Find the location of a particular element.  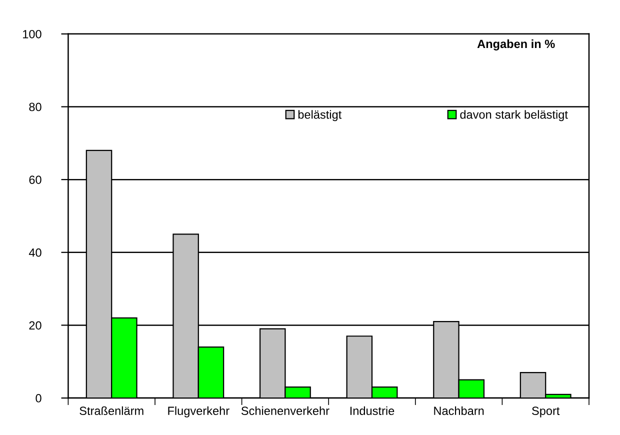

legend-label: davon stark belästigt is located at coordinates (514, 116).